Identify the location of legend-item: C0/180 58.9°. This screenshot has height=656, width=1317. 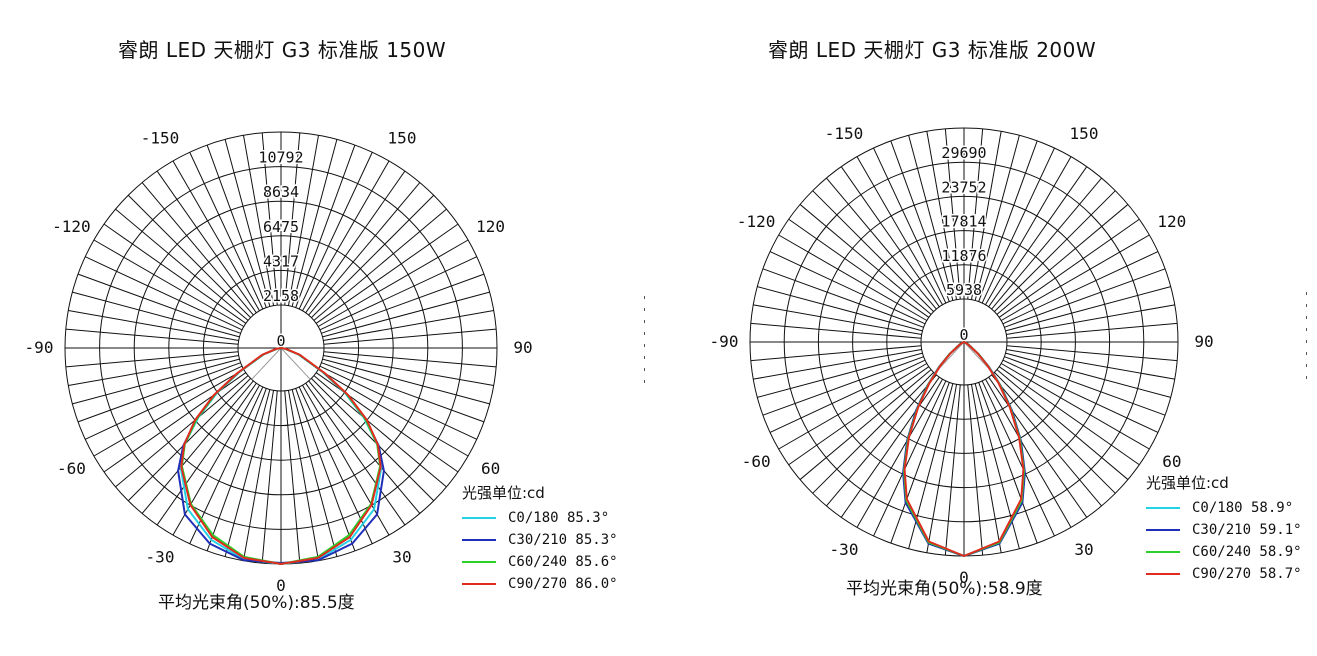
(1224, 508).